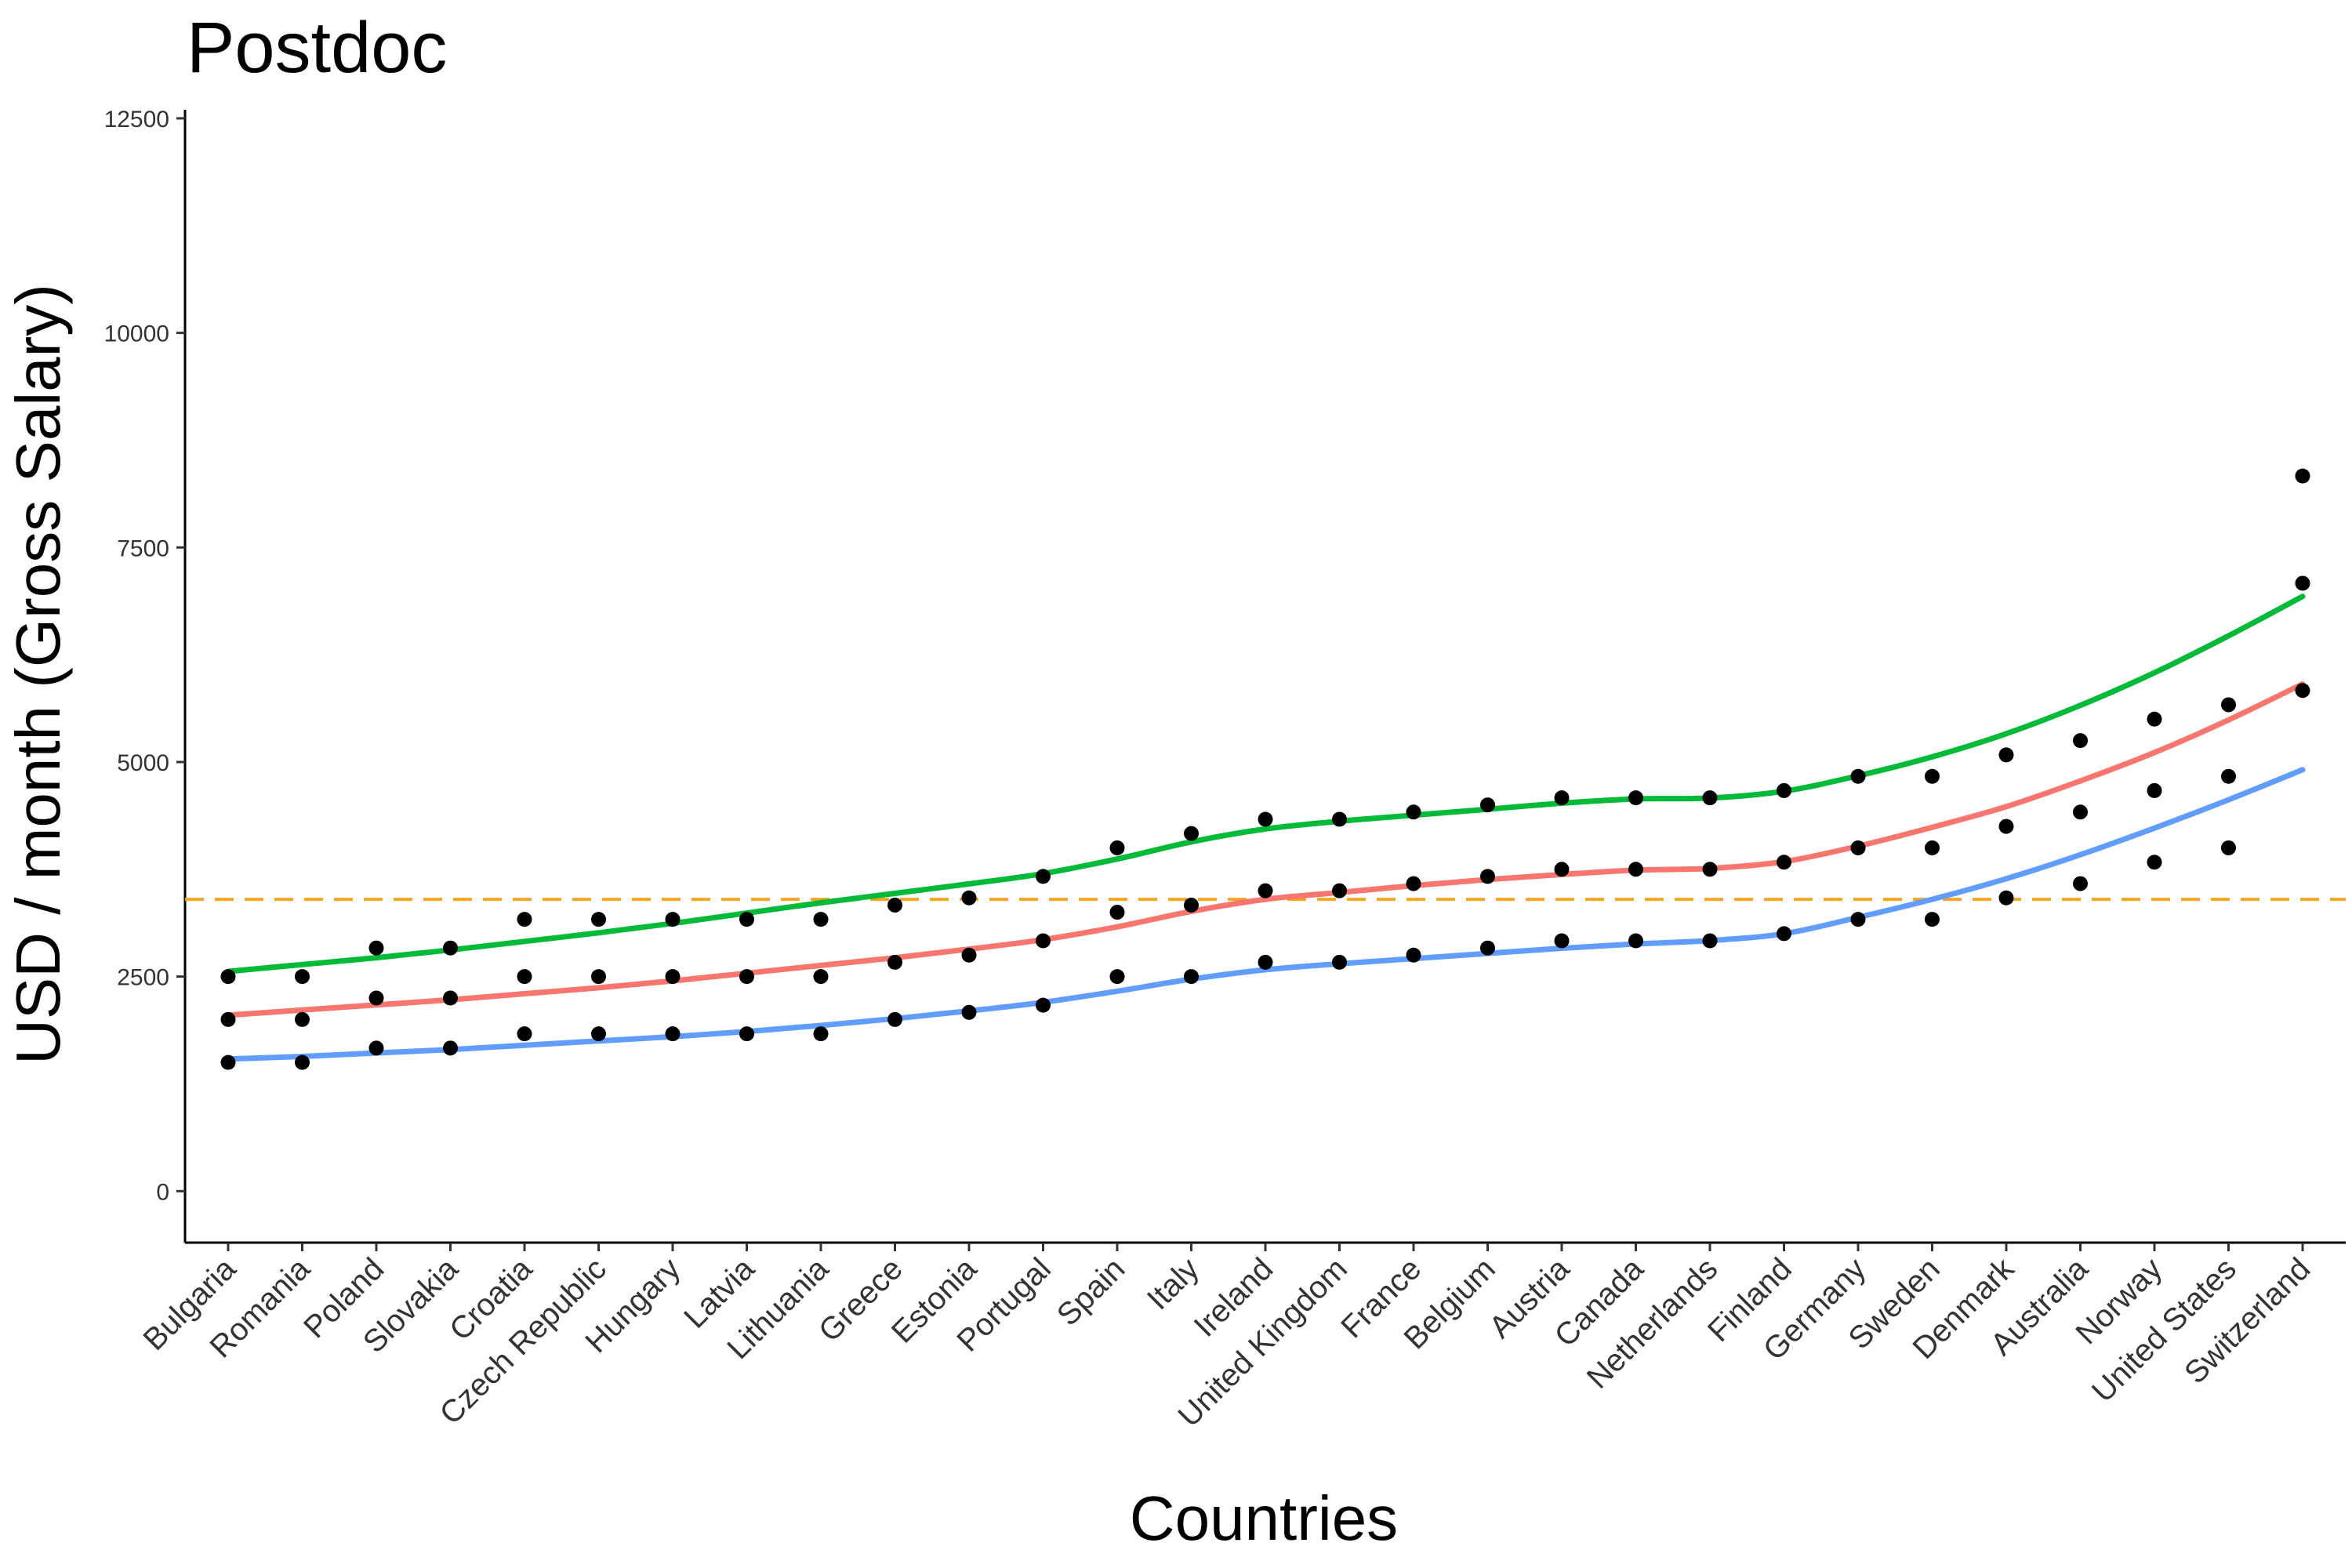 This screenshot has width=2352, height=1568. What do you see at coordinates (143, 763) in the screenshot?
I see `y-tick-label: 5000` at bounding box center [143, 763].